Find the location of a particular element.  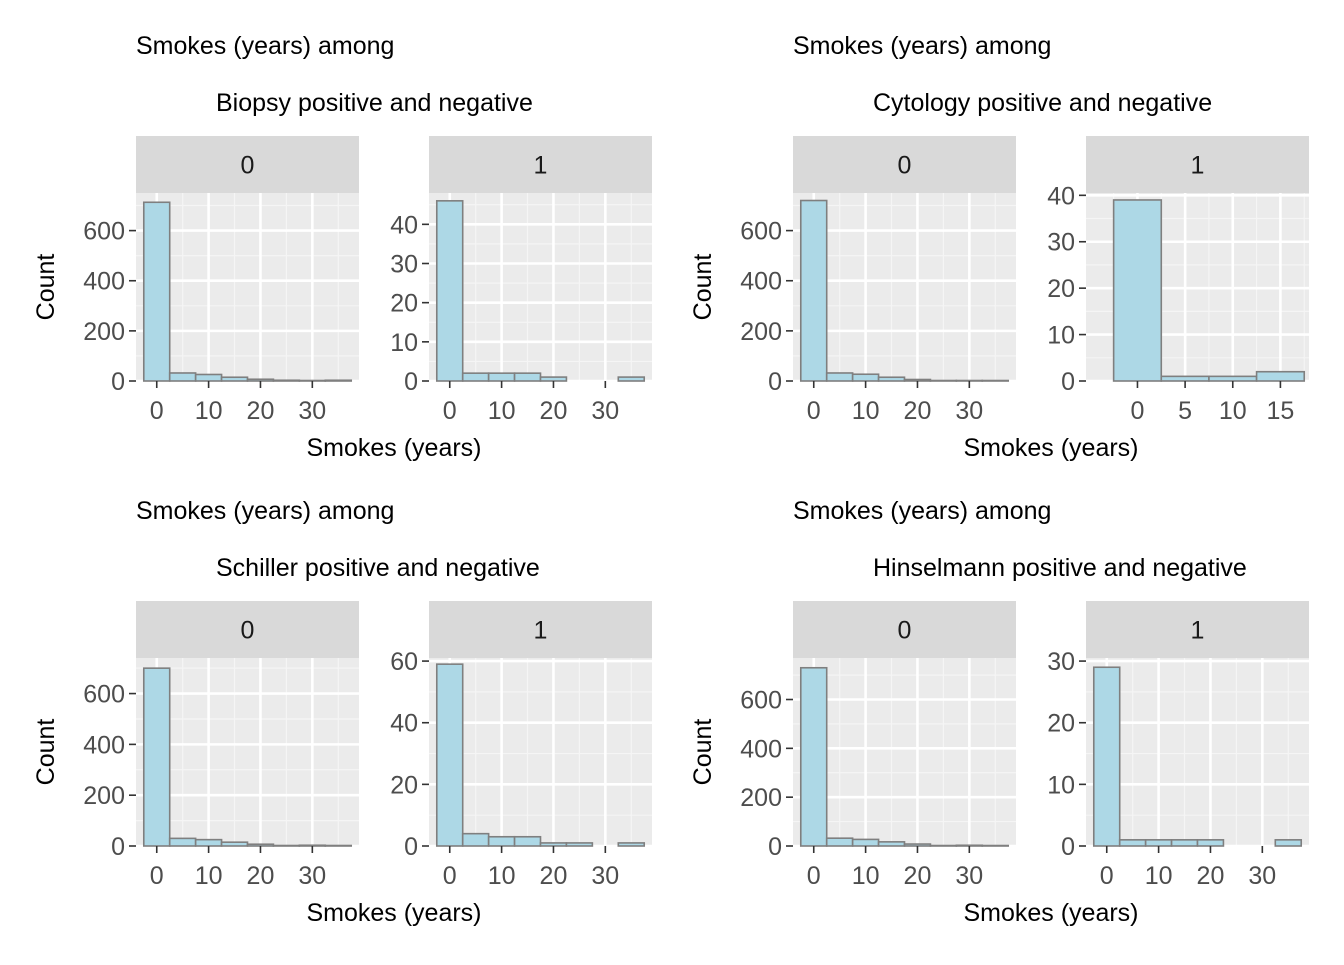

facet-label: 1 is located at coordinates (541, 166).